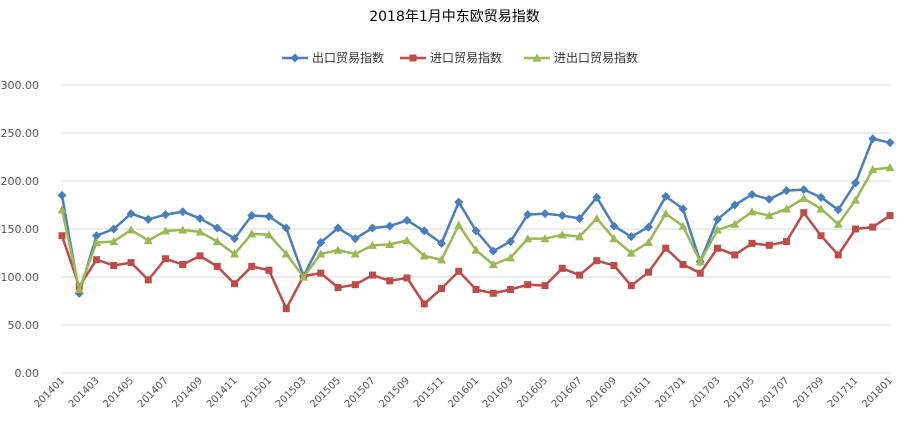  Describe the element at coordinates (636, 392) in the screenshot. I see `x-tick-label: 201611` at that location.